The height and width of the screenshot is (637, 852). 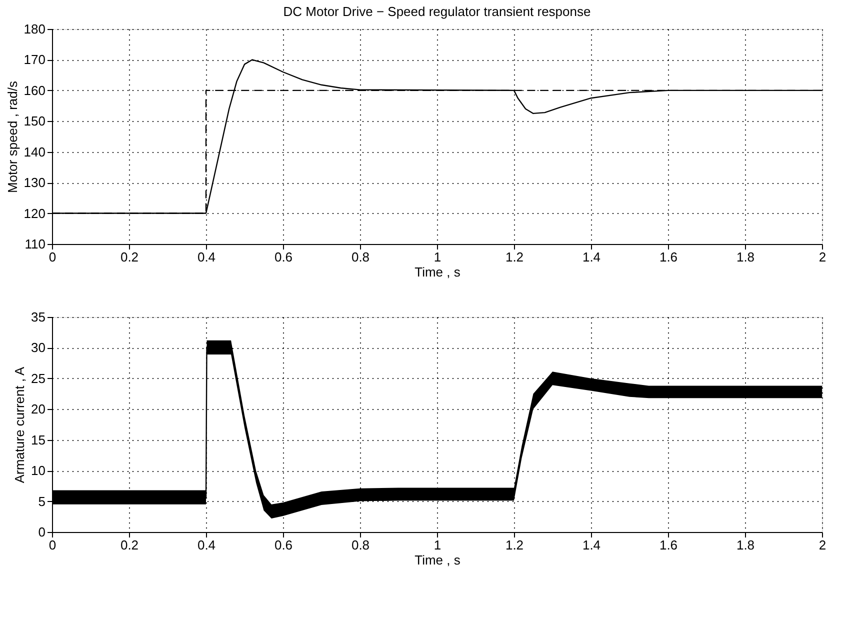 I want to click on y-tick-label: 30, so click(x=38, y=348).